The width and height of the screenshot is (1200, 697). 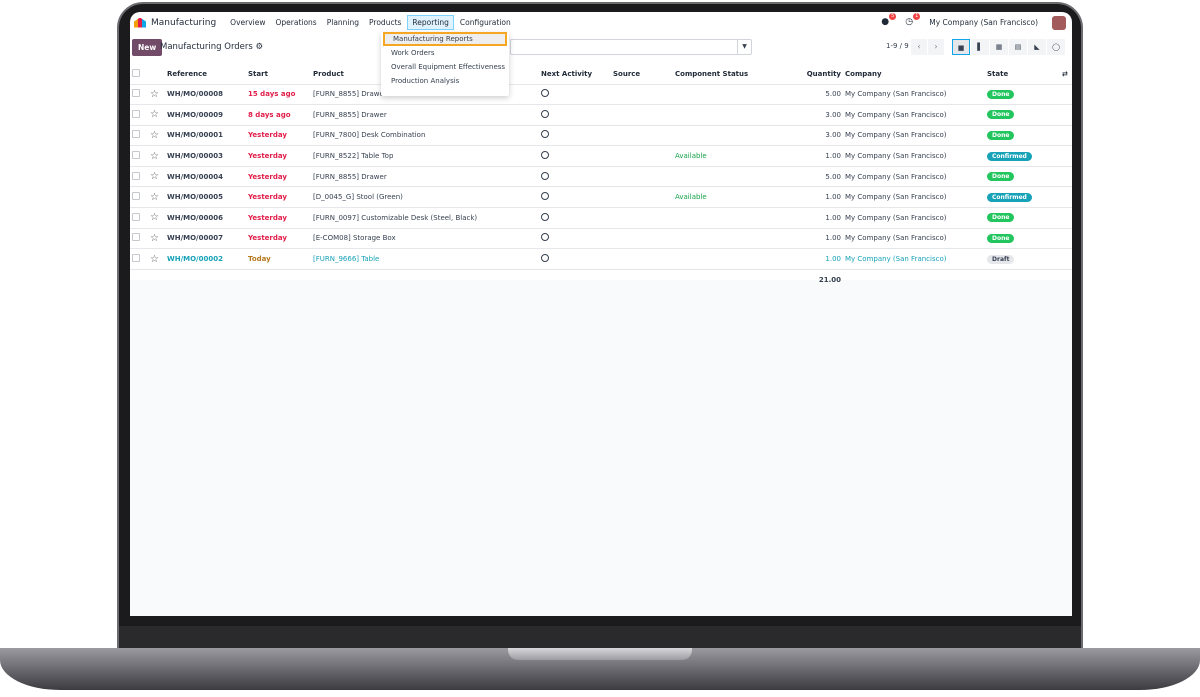 What do you see at coordinates (812, 177) in the screenshot?
I see `quantity: 5.00` at bounding box center [812, 177].